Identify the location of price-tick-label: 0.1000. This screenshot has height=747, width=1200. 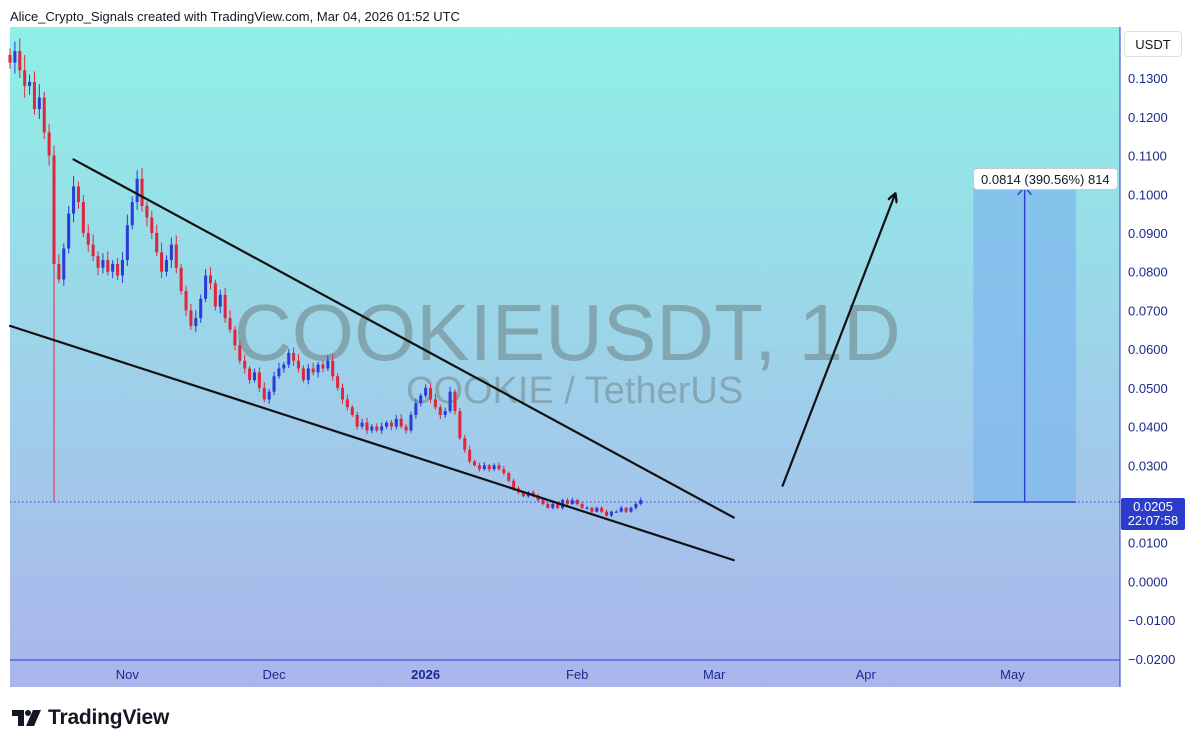
(1148, 194).